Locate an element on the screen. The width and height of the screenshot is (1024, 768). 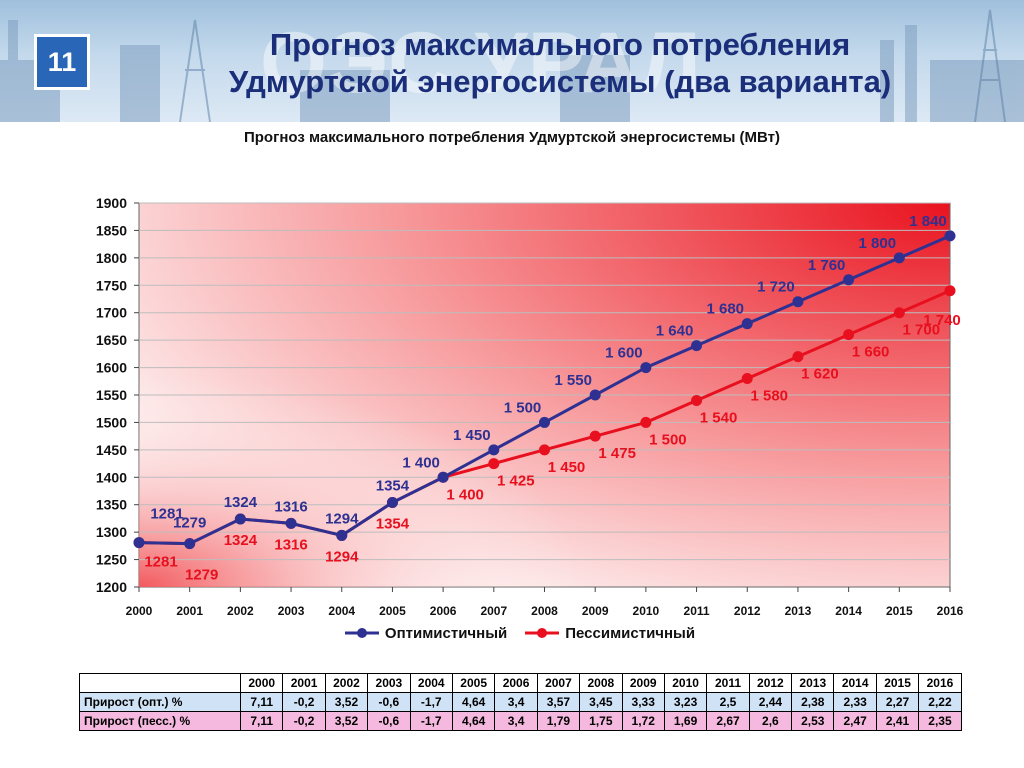
x-tick-label: 2003 is located at coordinates (291, 611).